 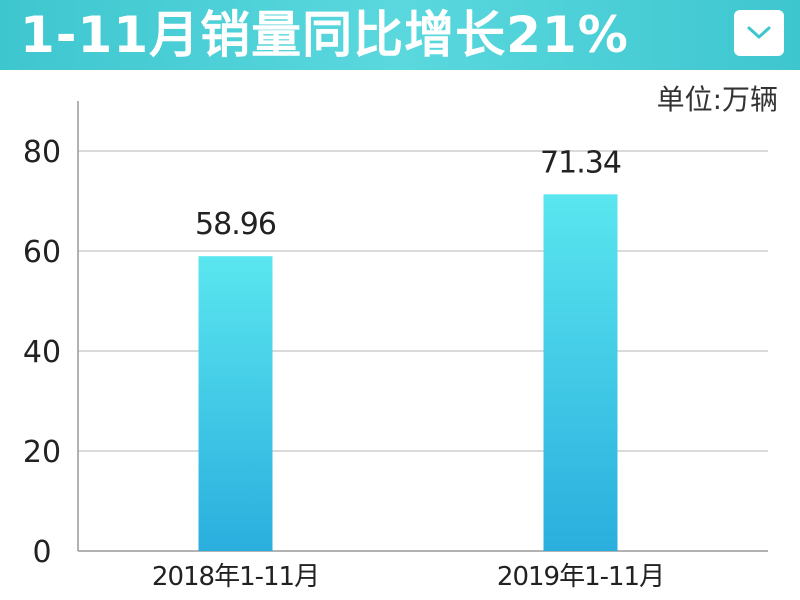 What do you see at coordinates (235, 224) in the screenshot?
I see `data-label: 58.96` at bounding box center [235, 224].